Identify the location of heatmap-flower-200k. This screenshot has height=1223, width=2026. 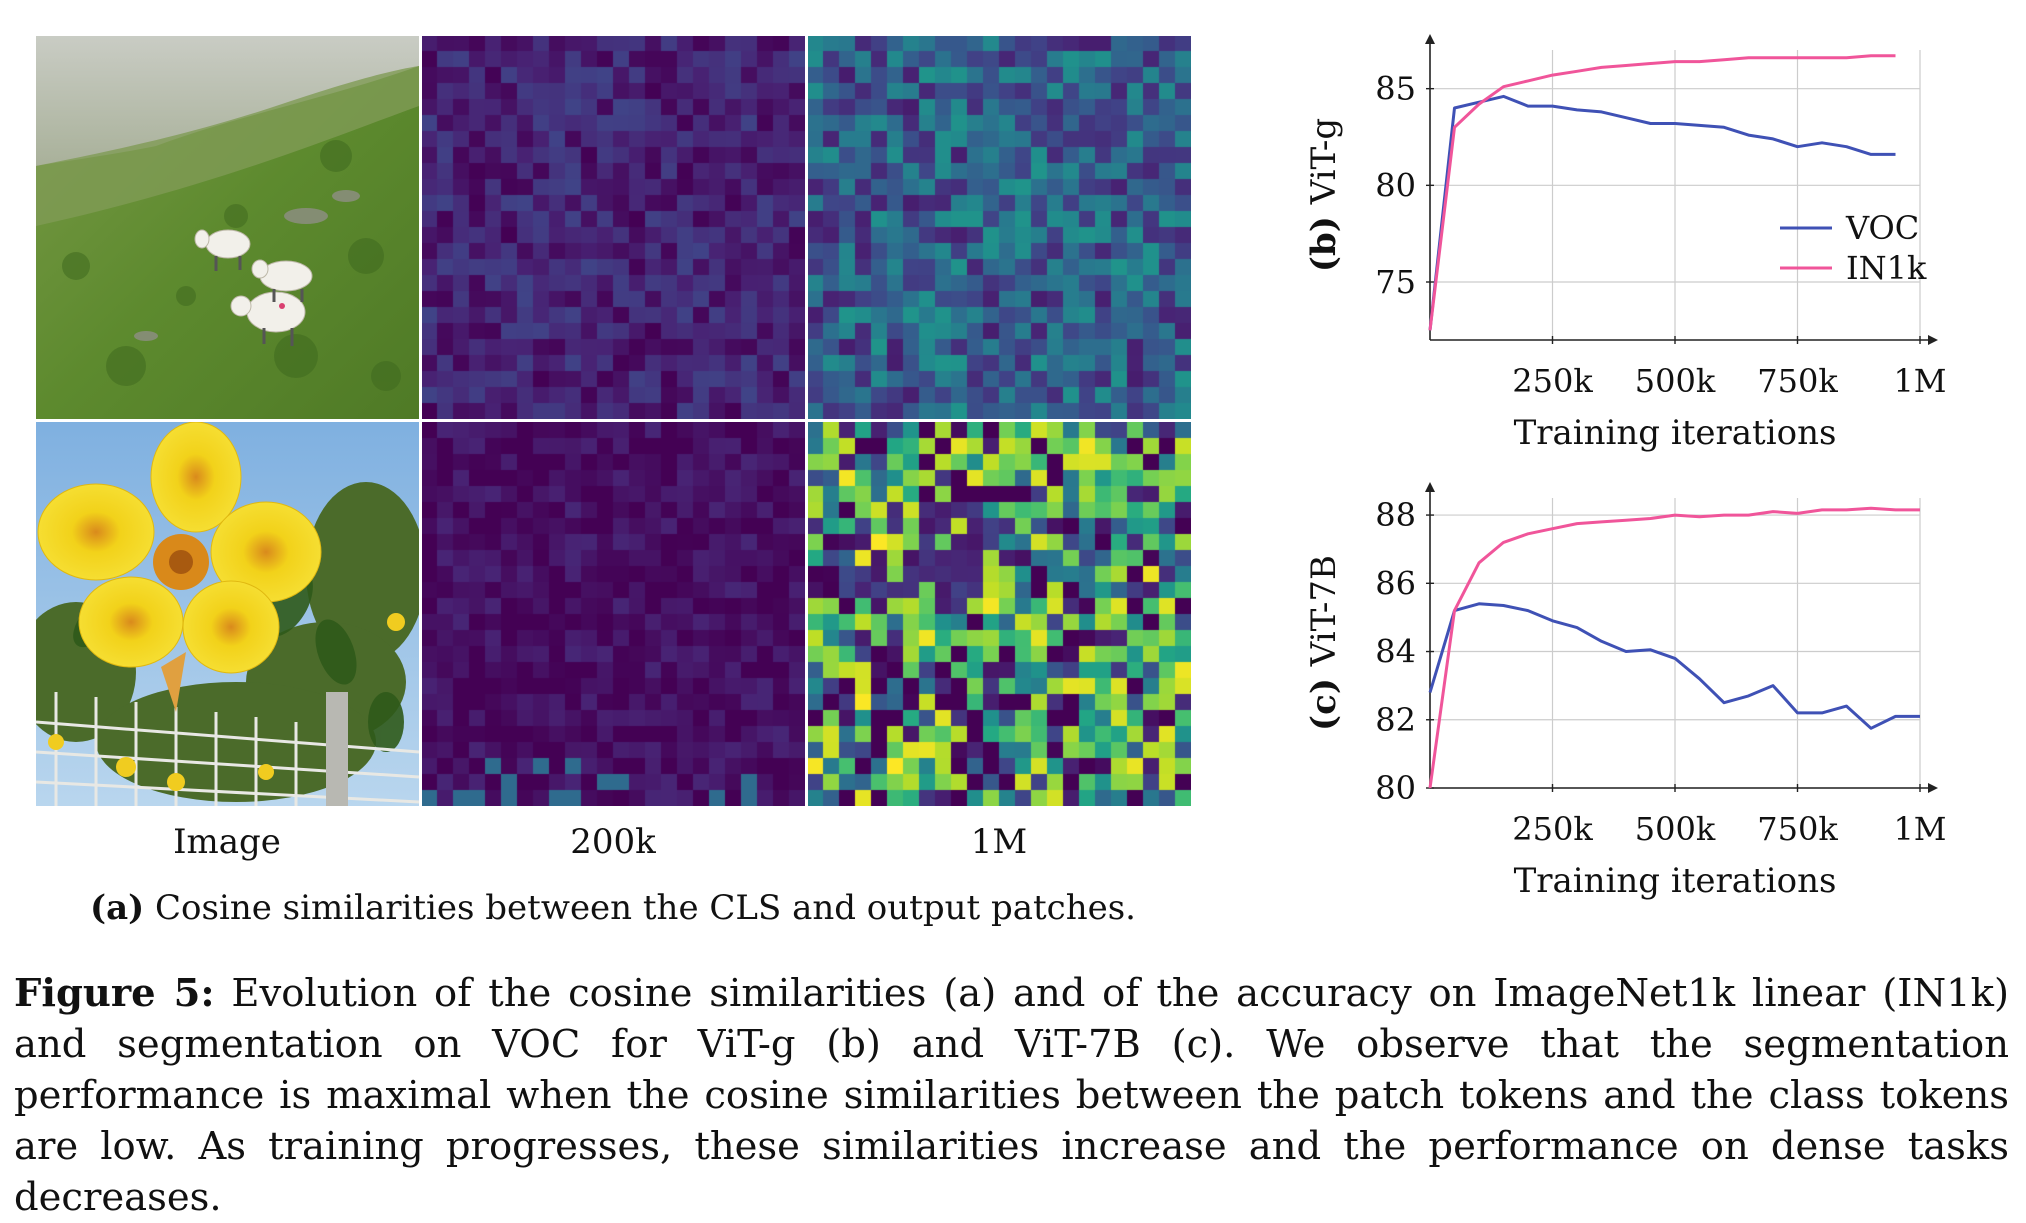
(613, 614).